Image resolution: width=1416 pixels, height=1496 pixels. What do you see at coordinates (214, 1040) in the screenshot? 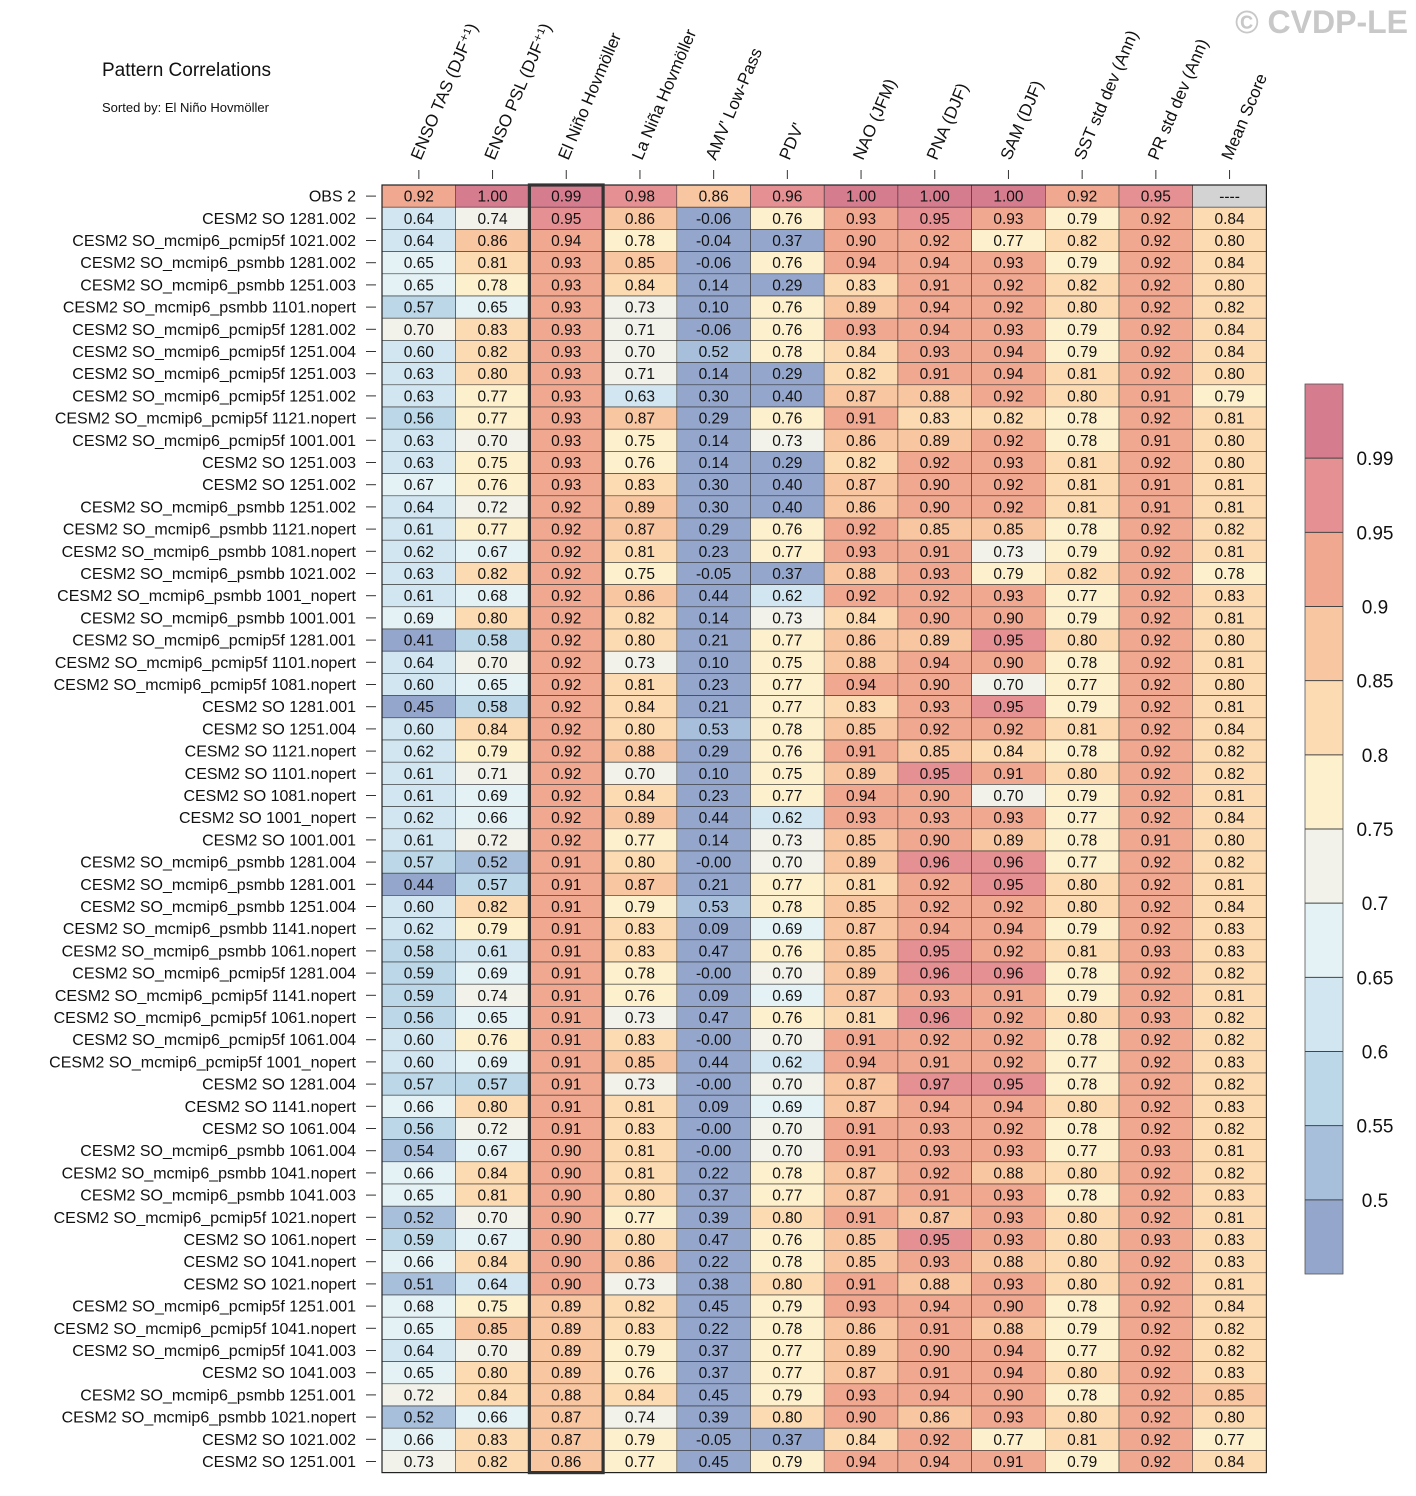
I see `row-label: CESM2 SO_mcmip6_pcmip5f 1061.004` at bounding box center [214, 1040].